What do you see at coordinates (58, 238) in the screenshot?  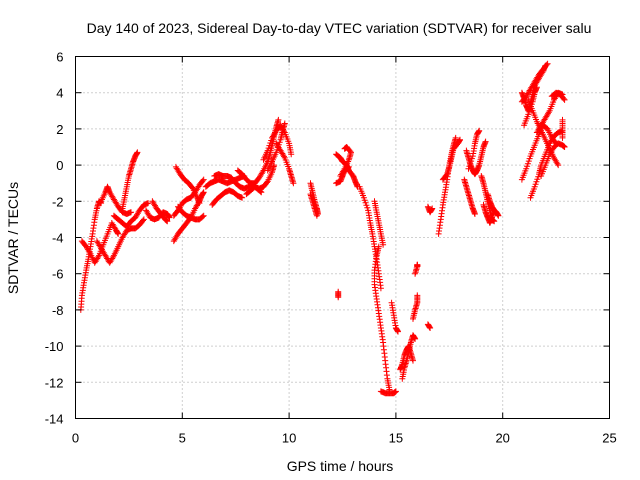 I see `y-tick-label: -4` at bounding box center [58, 238].